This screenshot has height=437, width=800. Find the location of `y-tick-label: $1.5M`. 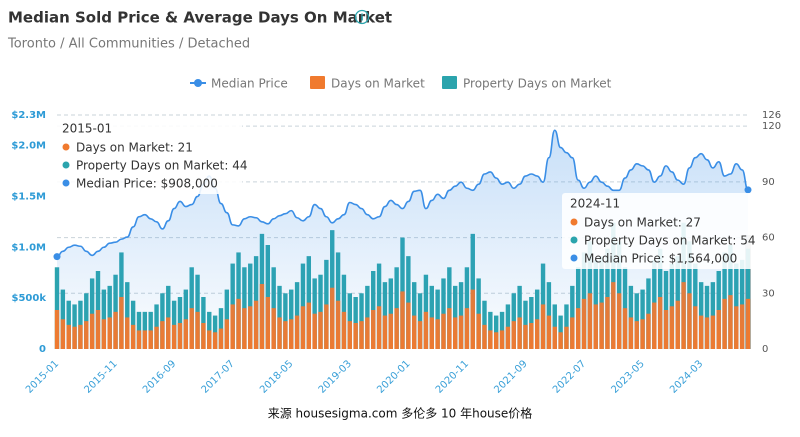

y-tick-label: $1.5M is located at coordinates (28, 196).